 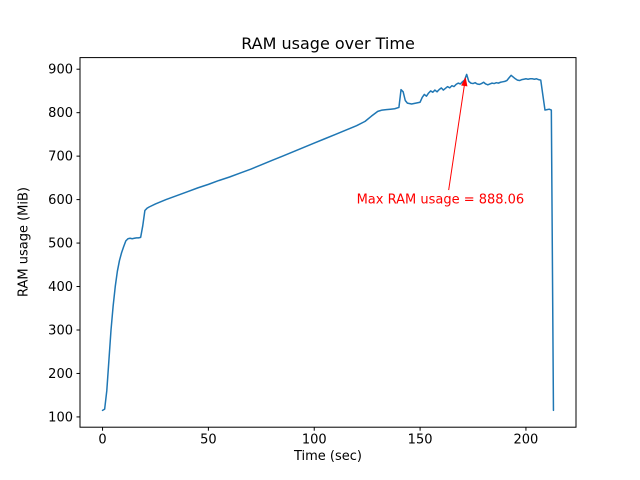 What do you see at coordinates (440, 200) in the screenshot?
I see `max-annotation-text: Max RAM usage = 888.06` at bounding box center [440, 200].